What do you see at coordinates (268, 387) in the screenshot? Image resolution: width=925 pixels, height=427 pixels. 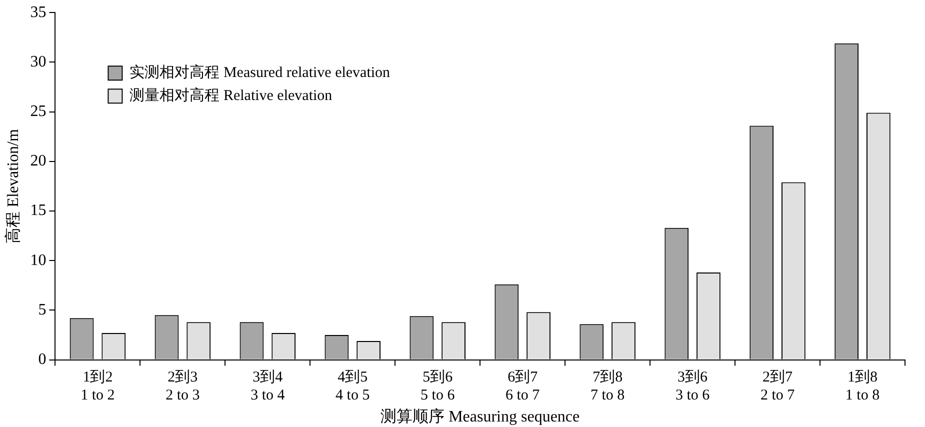 I see `x-tick-label: 3到4 3 to 4` at bounding box center [268, 387].